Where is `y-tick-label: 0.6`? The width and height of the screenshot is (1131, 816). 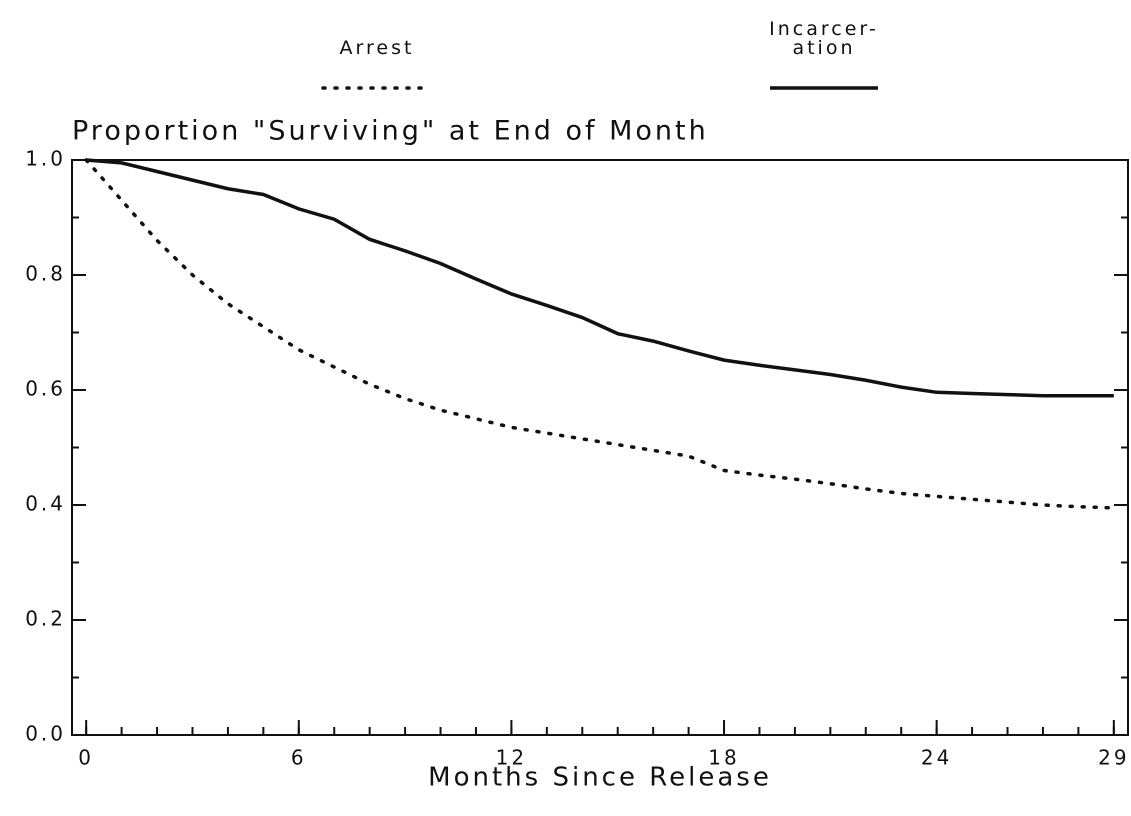
y-tick-label: 0.6 is located at coordinates (45, 389).